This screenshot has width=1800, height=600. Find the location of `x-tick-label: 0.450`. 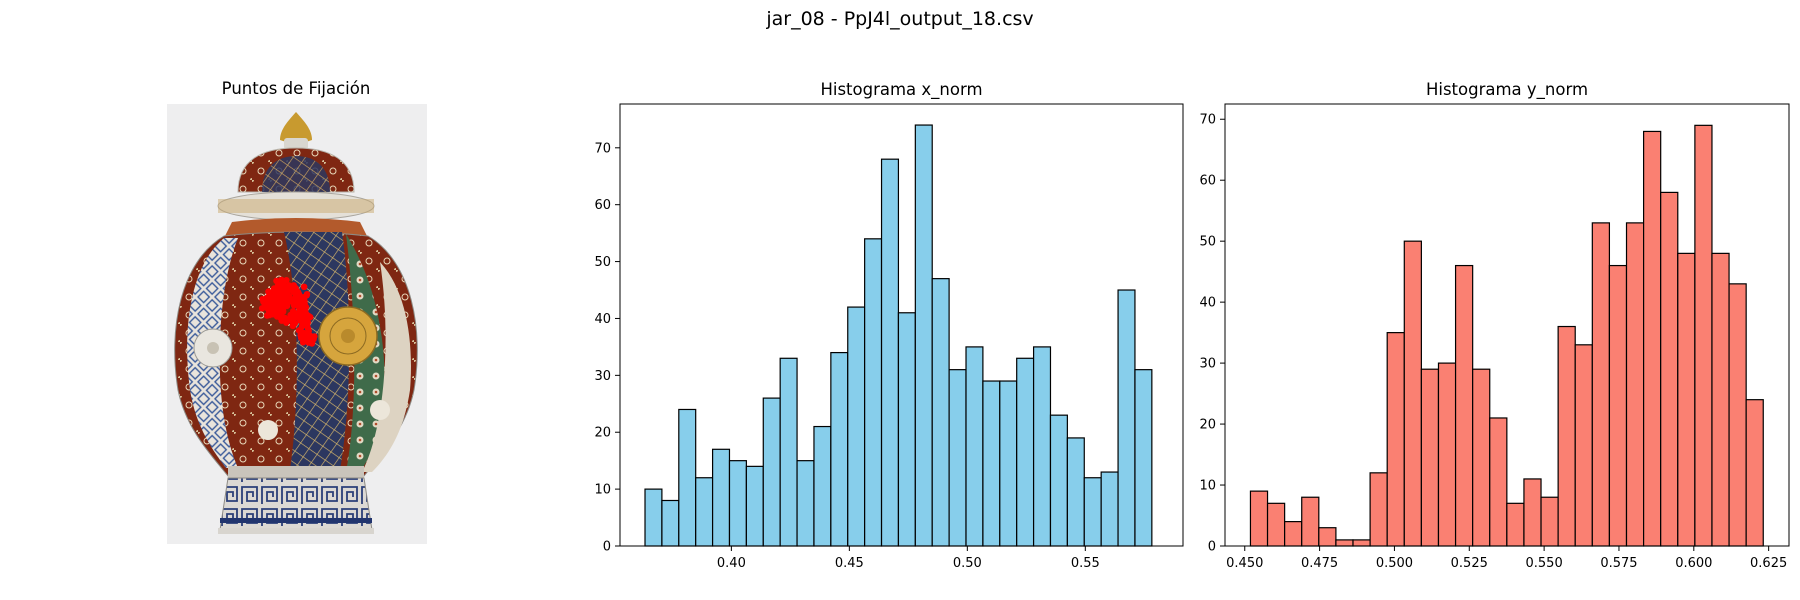

x-tick-label: 0.450 is located at coordinates (1244, 563).